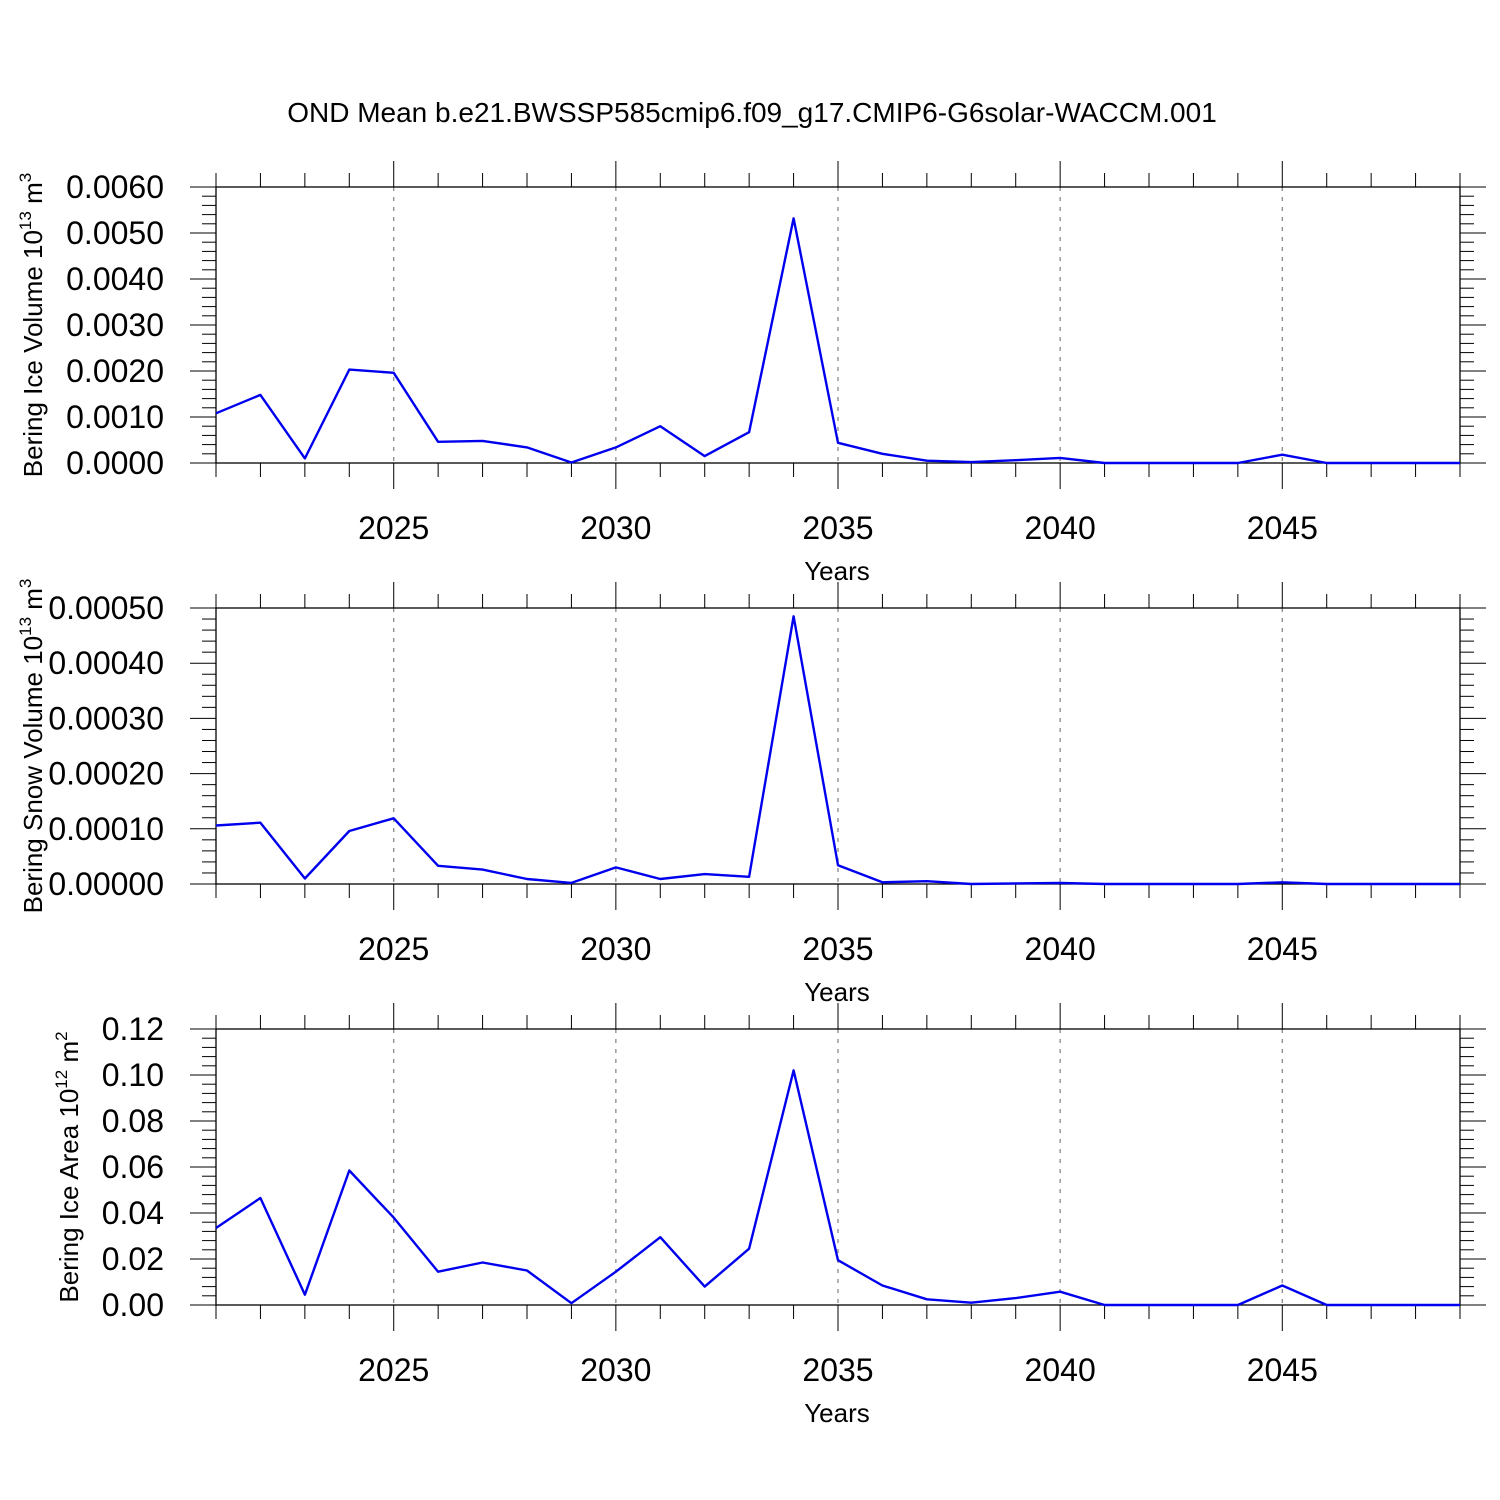 Image resolution: width=1500 pixels, height=1500 pixels. Describe the element at coordinates (69, 1196) in the screenshot. I see `y-axis-title-text: Bering Ice Area 10` at that location.